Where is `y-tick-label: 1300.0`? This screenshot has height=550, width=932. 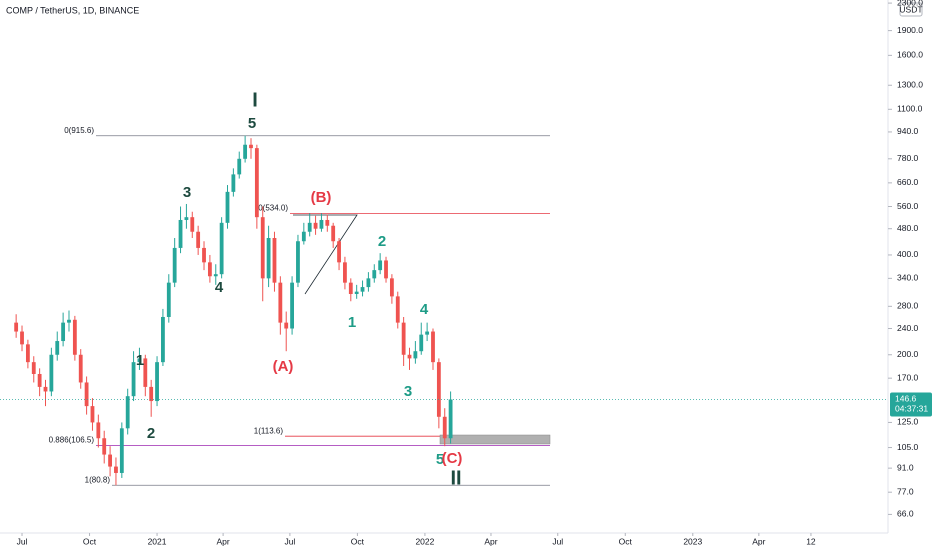 y-tick-label: 1300.0 is located at coordinates (910, 84).